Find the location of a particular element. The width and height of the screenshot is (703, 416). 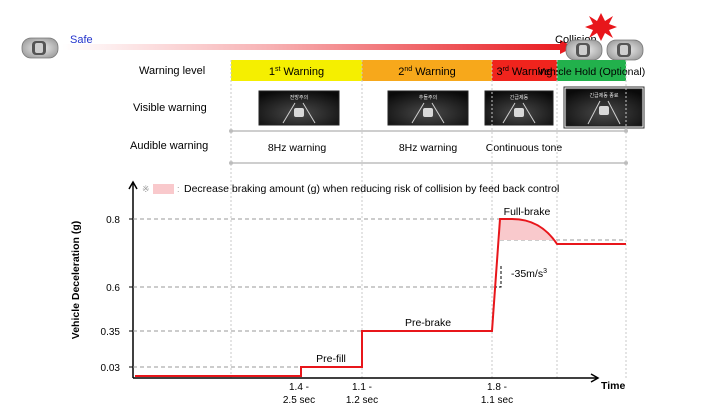

legend-swatch is located at coordinates (163, 189).